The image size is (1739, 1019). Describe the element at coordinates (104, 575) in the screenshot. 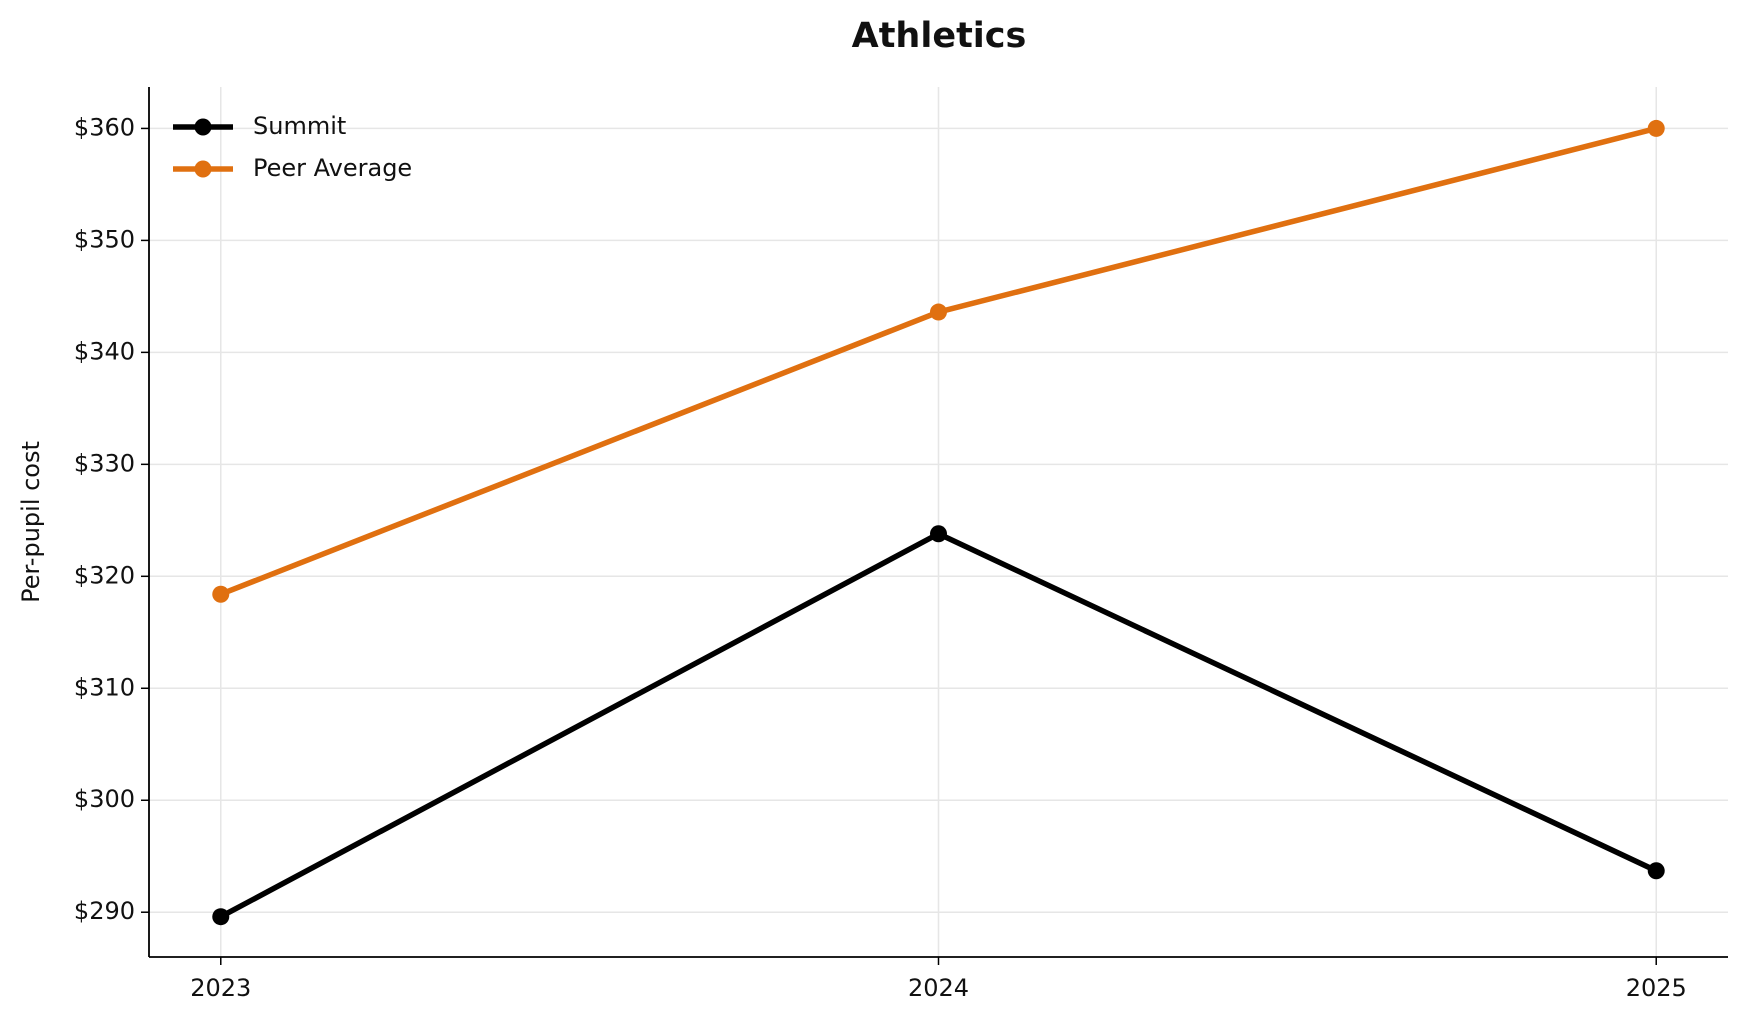

I see `y-tick-label: $320` at that location.